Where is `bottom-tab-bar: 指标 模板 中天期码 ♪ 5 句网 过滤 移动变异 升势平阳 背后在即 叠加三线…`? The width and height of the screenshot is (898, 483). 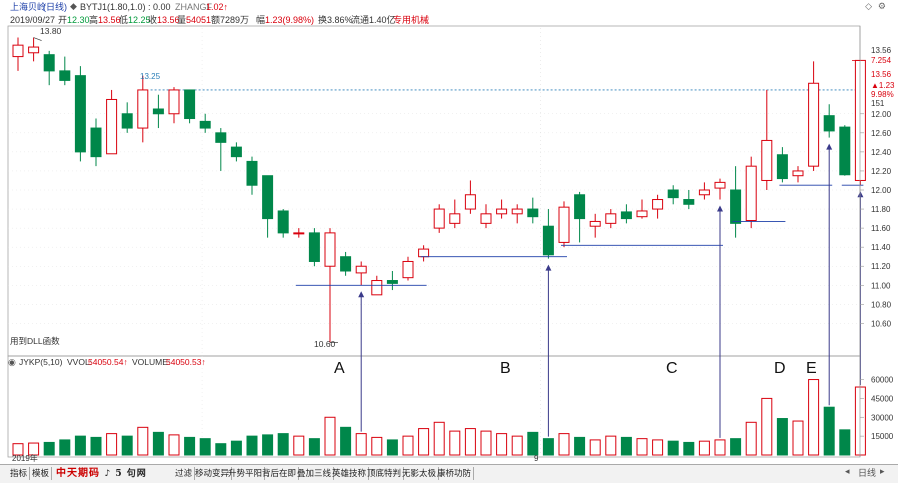 bottom-tab-bar: 指标 模板 中天期码 ♪ 5 句网 过滤 移动变异 升势平阳 背后在即 叠加三线… is located at coordinates (449, 473).